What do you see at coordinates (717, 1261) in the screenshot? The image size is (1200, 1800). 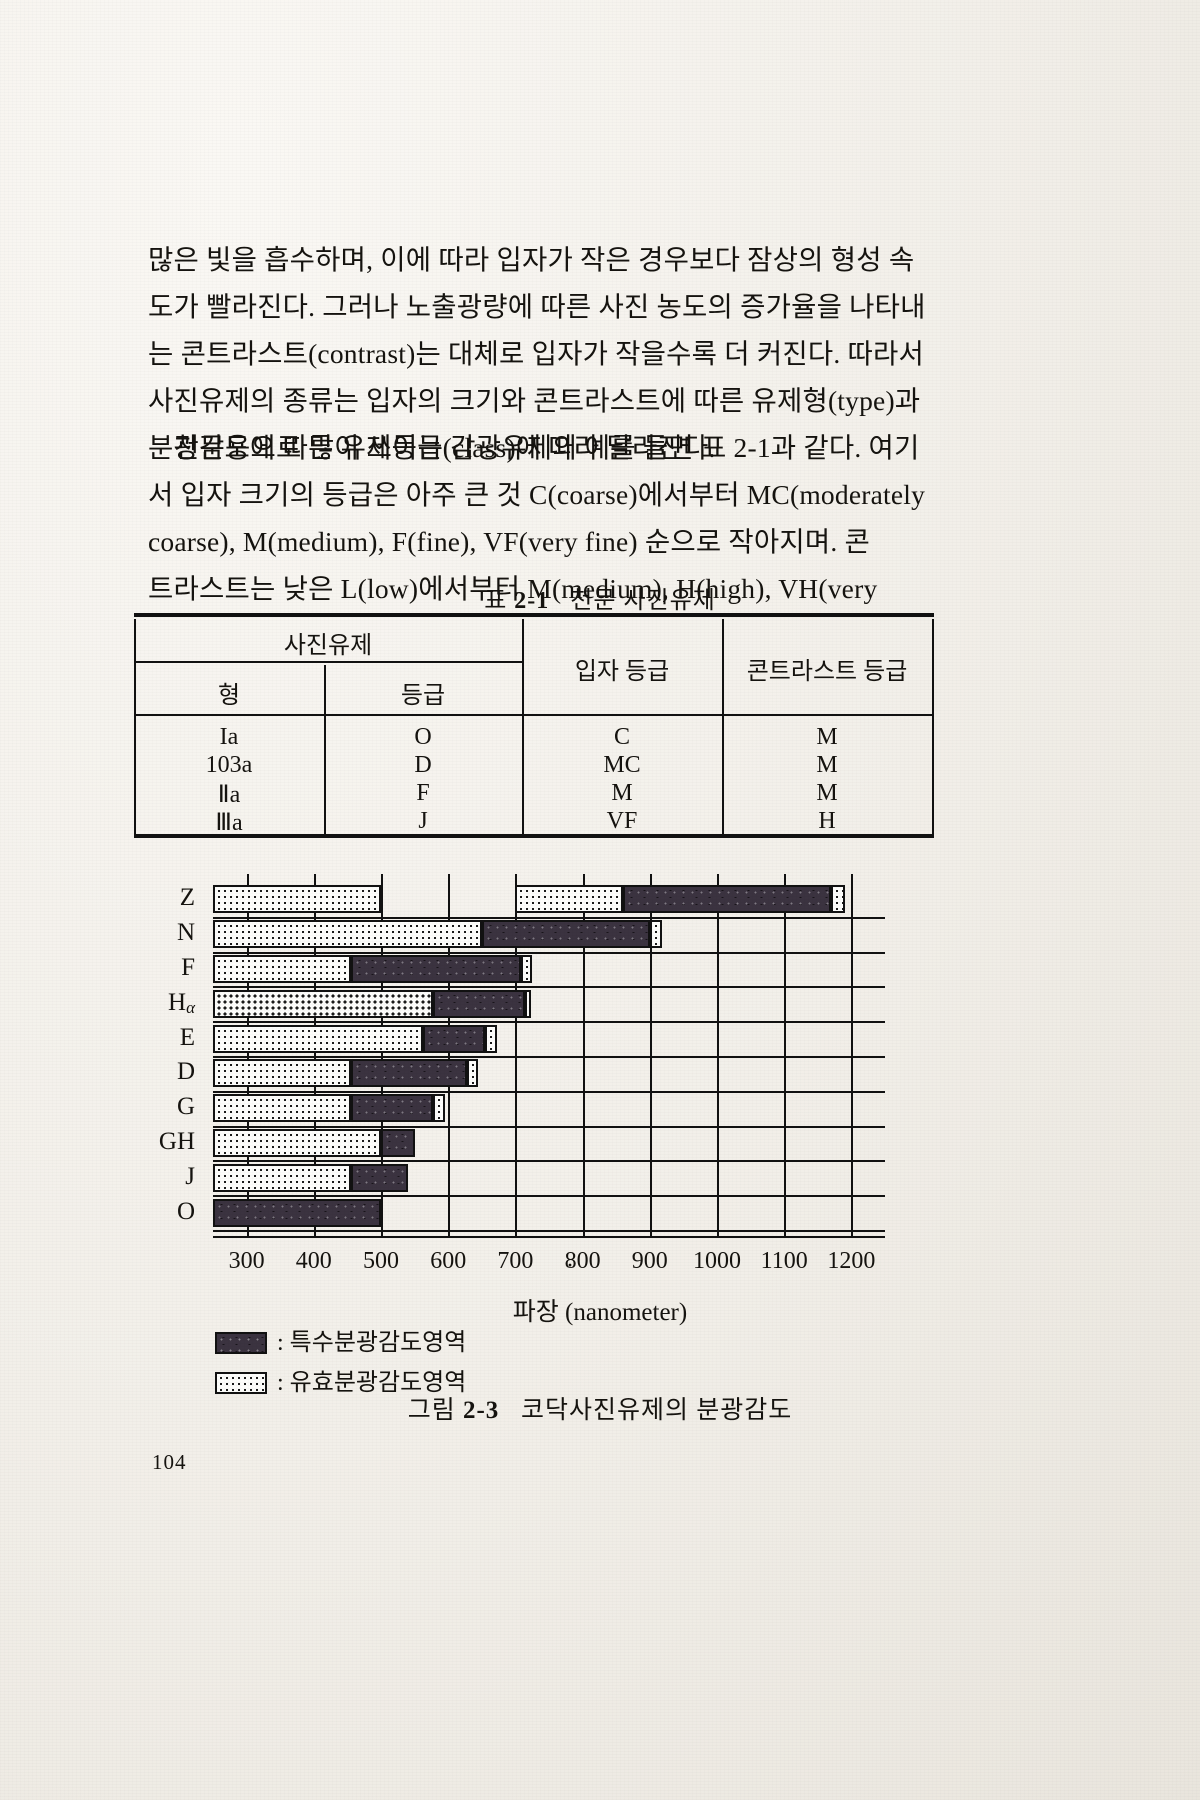 I see `chart-x-tick-label: 1000` at bounding box center [717, 1261].